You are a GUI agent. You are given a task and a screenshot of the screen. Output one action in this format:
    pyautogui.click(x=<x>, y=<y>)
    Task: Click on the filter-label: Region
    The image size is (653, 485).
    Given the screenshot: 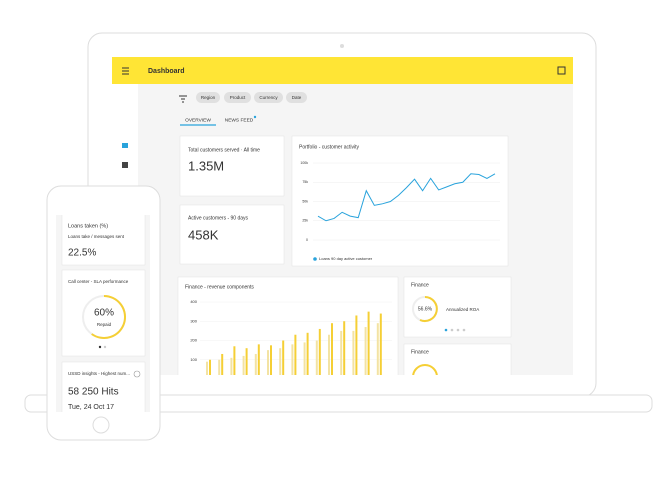 What is the action you would take?
    pyautogui.click(x=208, y=97)
    